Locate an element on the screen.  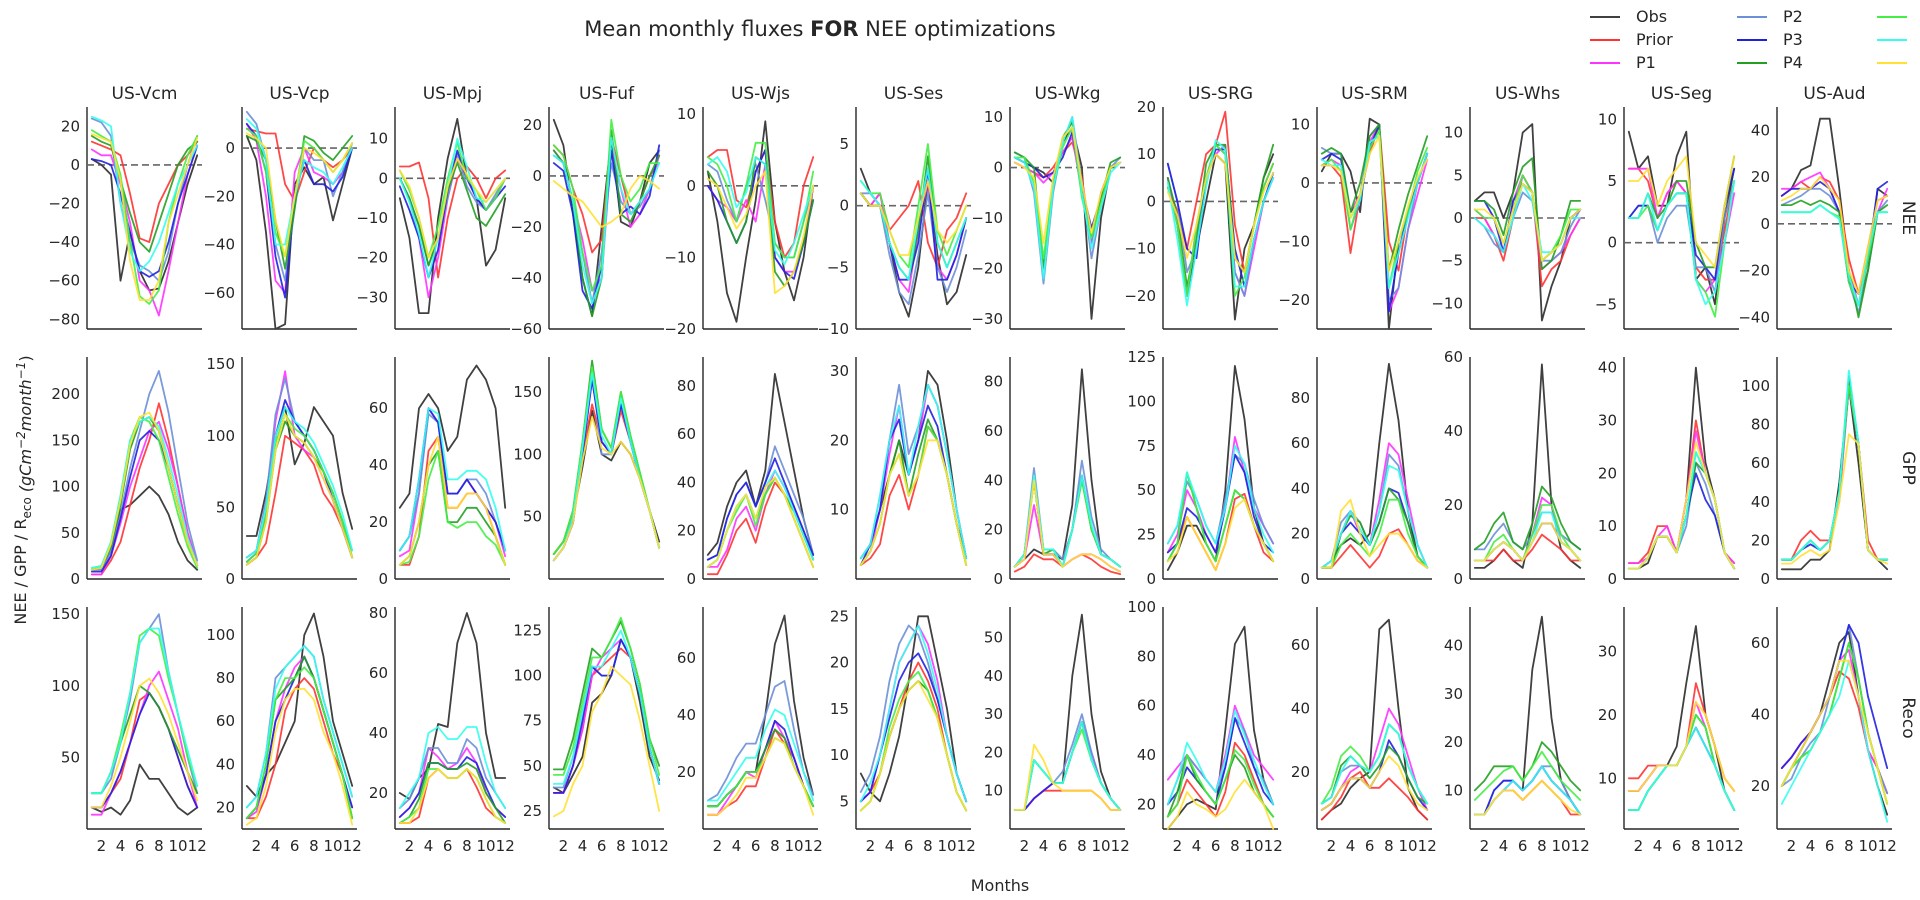
x-tick-label: 6 is located at coordinates (1677, 846).